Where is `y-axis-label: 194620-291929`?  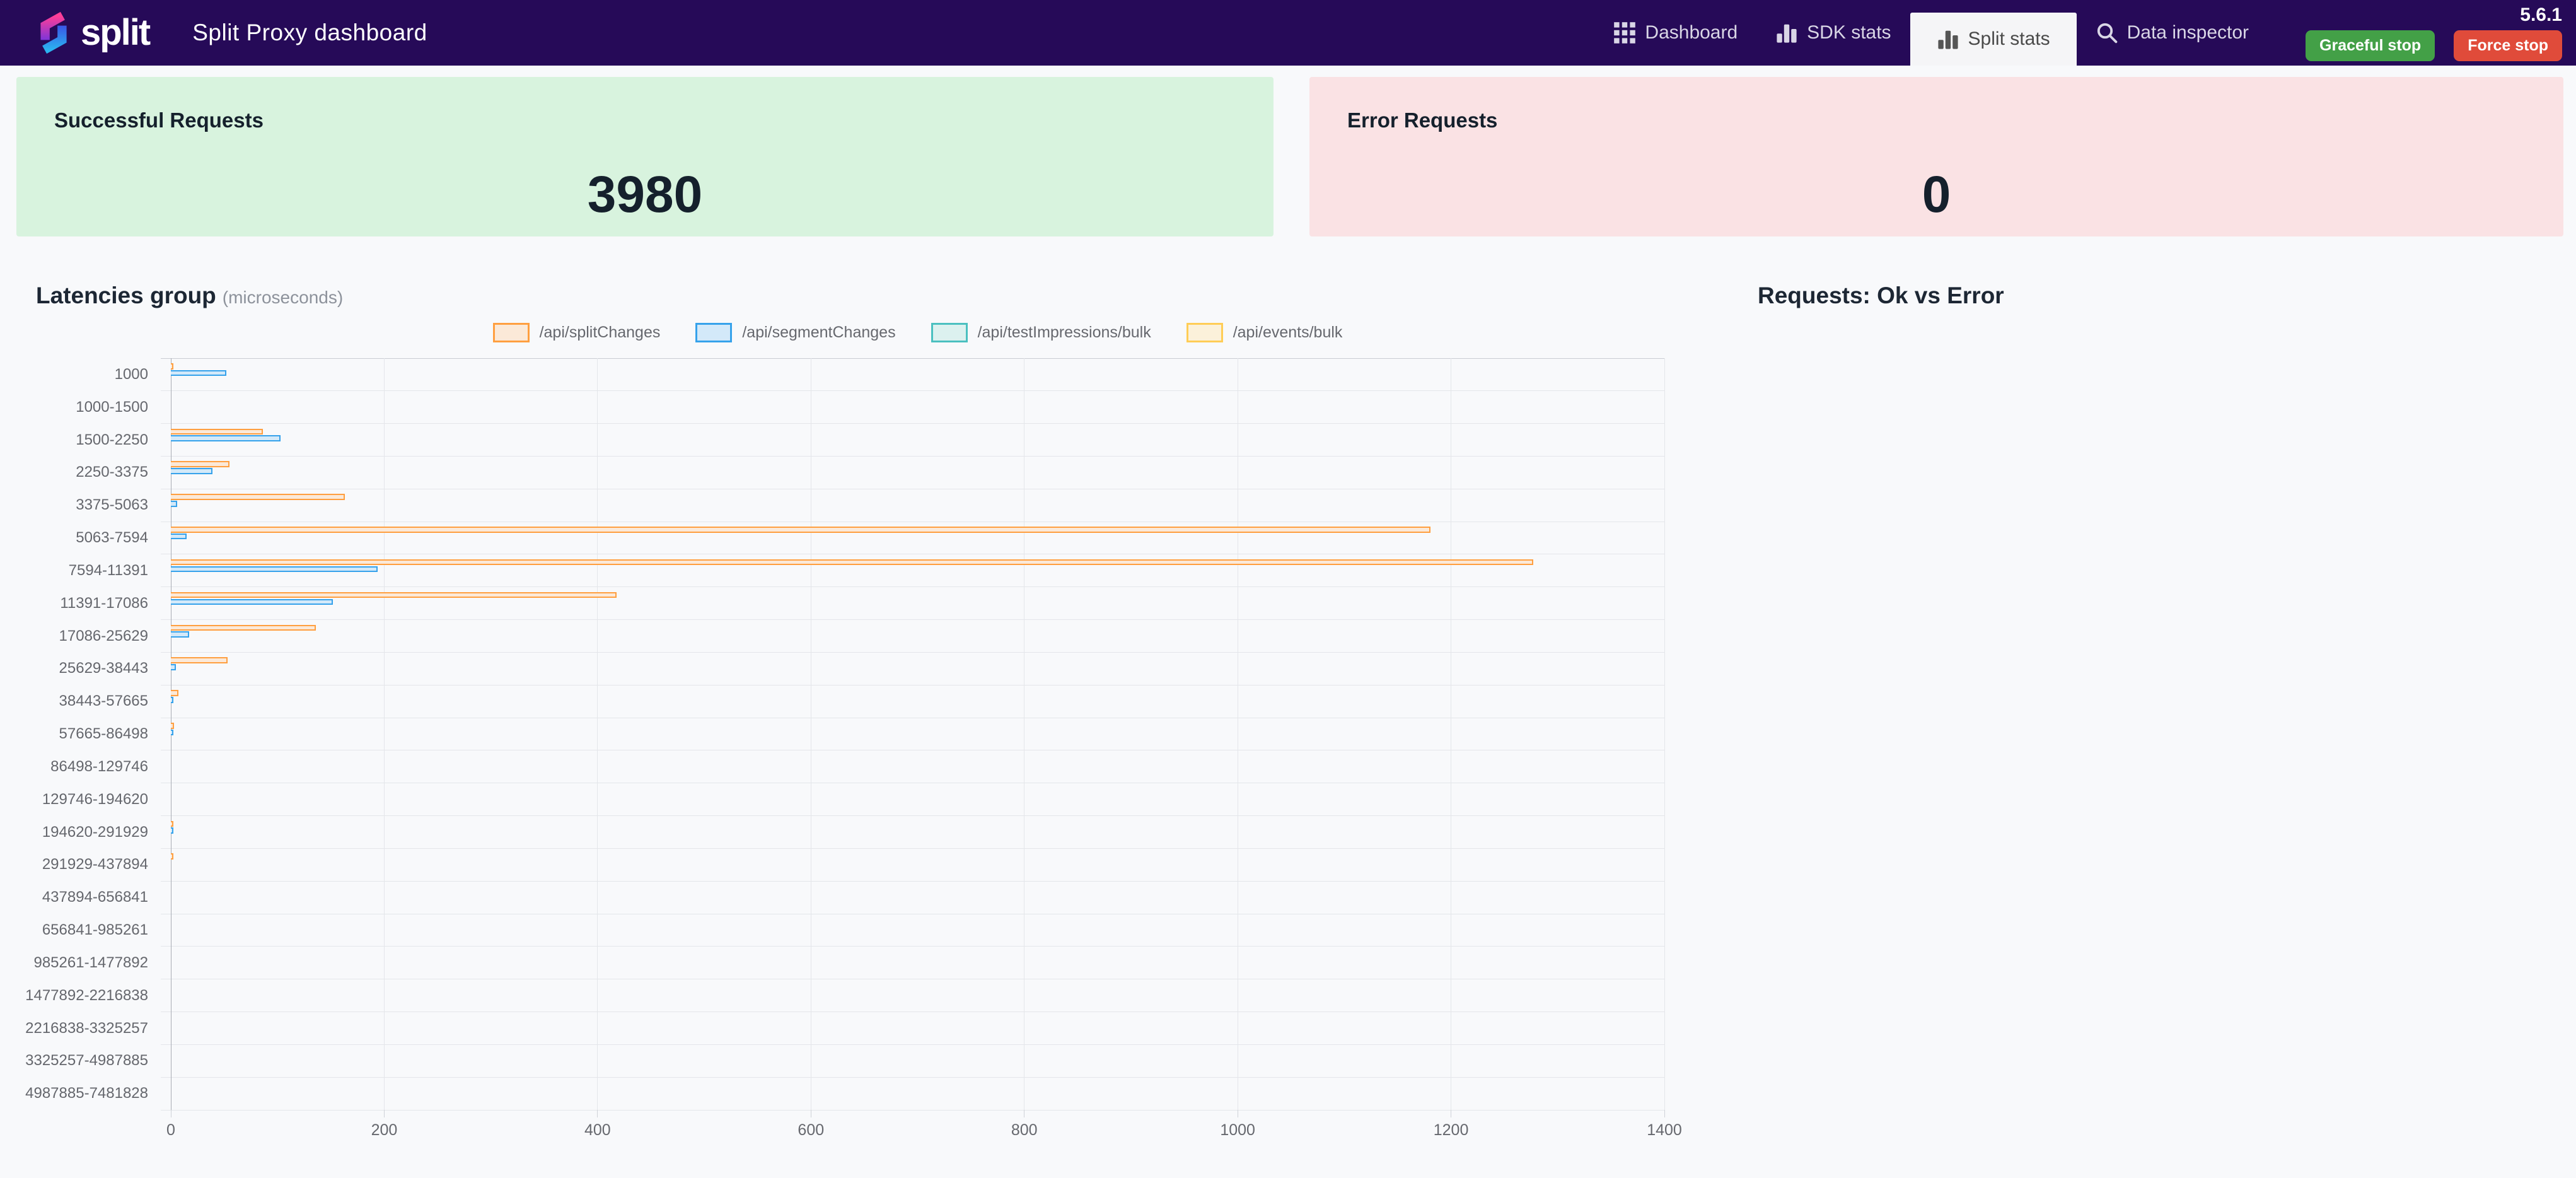
y-axis-label: 194620-291929 is located at coordinates (95, 832).